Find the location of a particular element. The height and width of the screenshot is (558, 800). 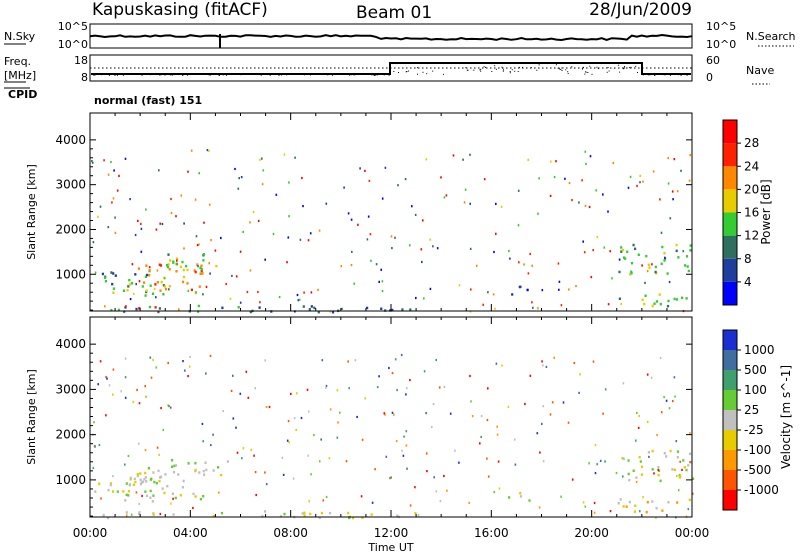

power-colorbar: 4 8 12 16 20 24 28 is located at coordinates (740, 212).